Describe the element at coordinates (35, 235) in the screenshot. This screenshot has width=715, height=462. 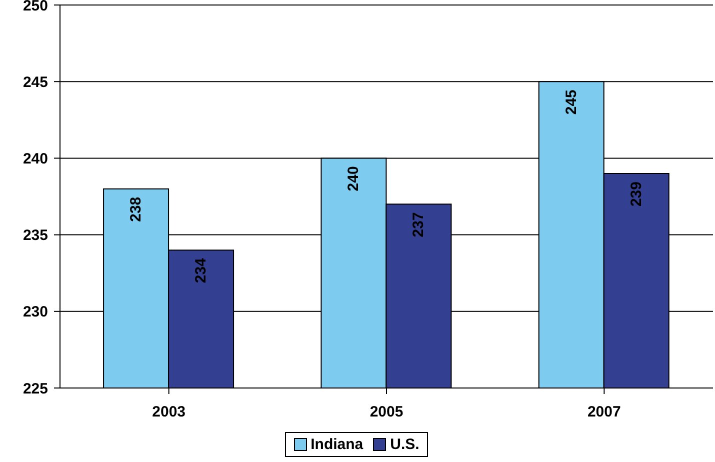
I see `y-tick-label: 235` at that location.